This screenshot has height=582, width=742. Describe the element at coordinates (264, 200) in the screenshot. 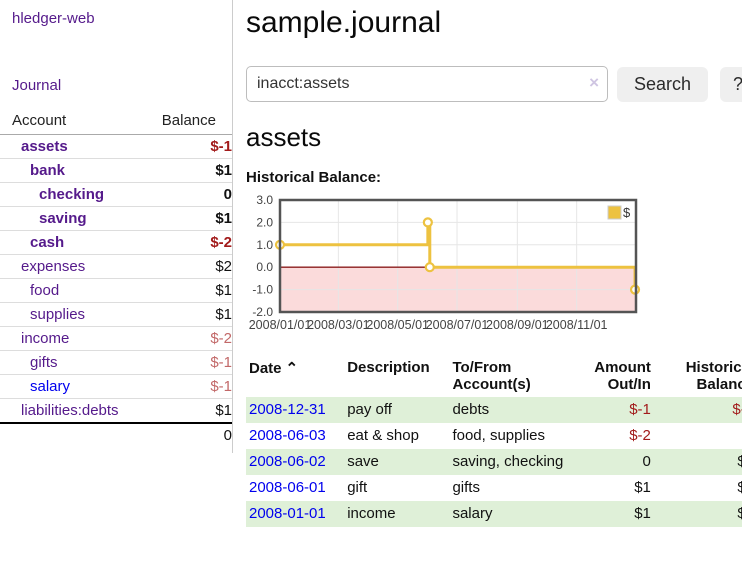

I see `y-tick-label: 3.0` at that location.